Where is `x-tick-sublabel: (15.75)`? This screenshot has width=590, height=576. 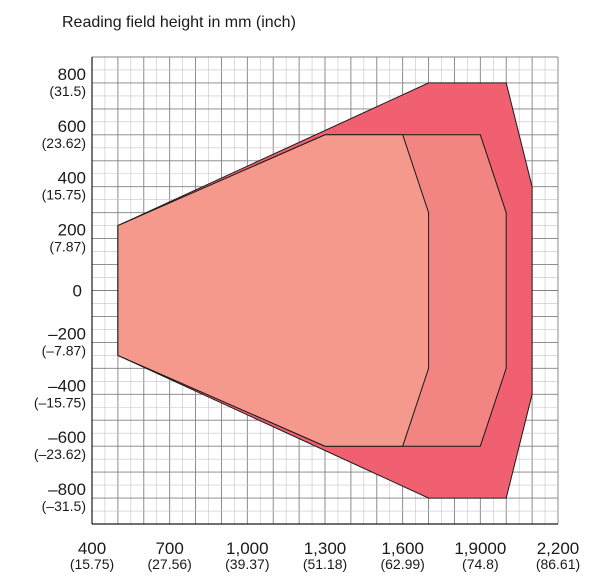
x-tick-sublabel: (15.75) is located at coordinates (92, 564).